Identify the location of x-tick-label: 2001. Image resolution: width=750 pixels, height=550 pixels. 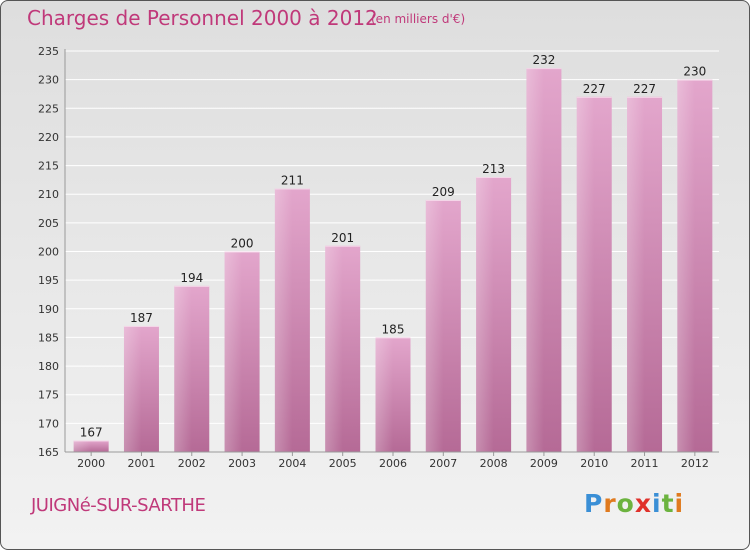
(141, 463).